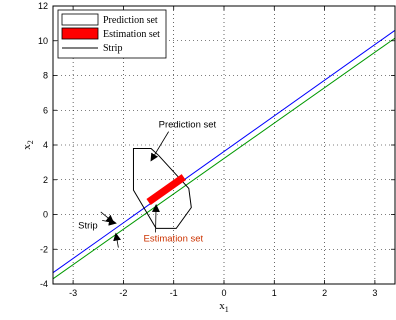  I want to click on x-tick-label: -2, so click(123, 293).